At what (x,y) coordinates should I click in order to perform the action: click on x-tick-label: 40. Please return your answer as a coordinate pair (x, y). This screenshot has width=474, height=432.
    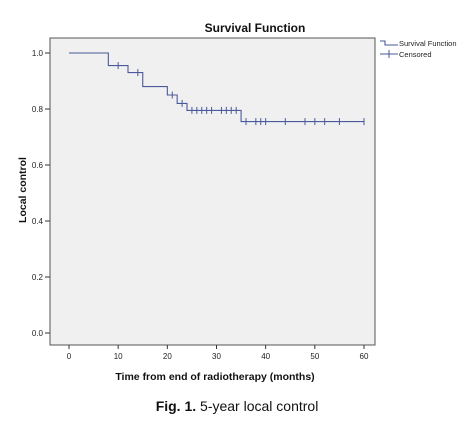
    Looking at the image, I should click on (265, 356).